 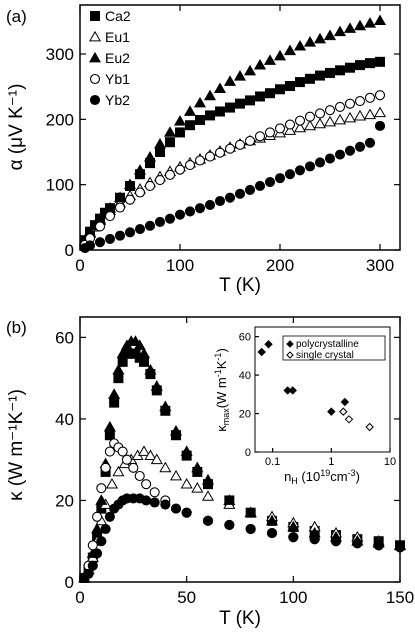 What do you see at coordinates (109, 58) in the screenshot?
I see `panel-a-legend: Ca2 Eu1 Eu2 Yb1 Yb2` at bounding box center [109, 58].